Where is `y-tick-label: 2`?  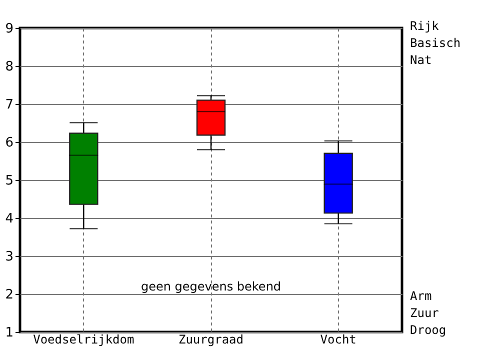 y-tick-label: 2 is located at coordinates (9, 295).